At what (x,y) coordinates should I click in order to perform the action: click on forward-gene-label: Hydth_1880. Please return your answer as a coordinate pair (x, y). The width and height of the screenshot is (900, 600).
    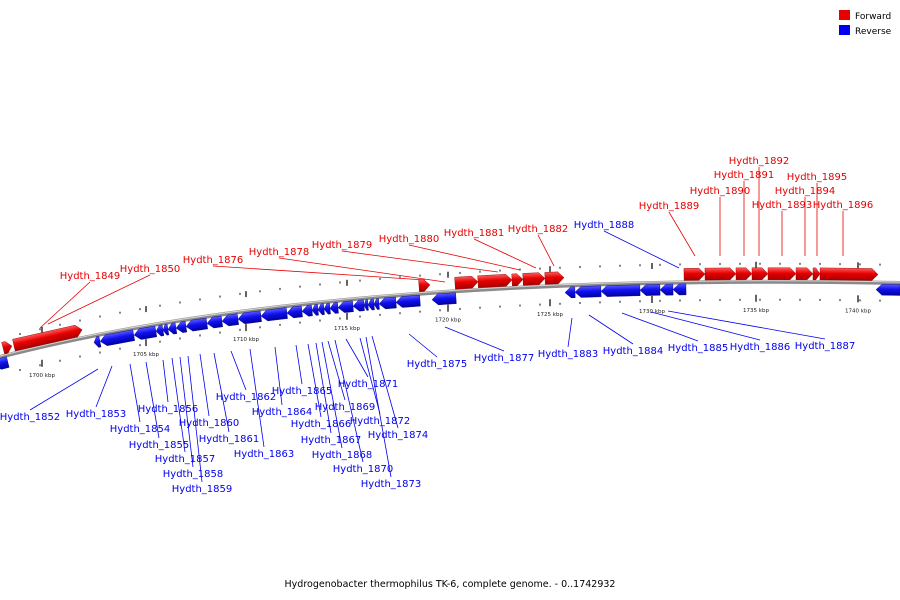
    Looking at the image, I should click on (409, 239).